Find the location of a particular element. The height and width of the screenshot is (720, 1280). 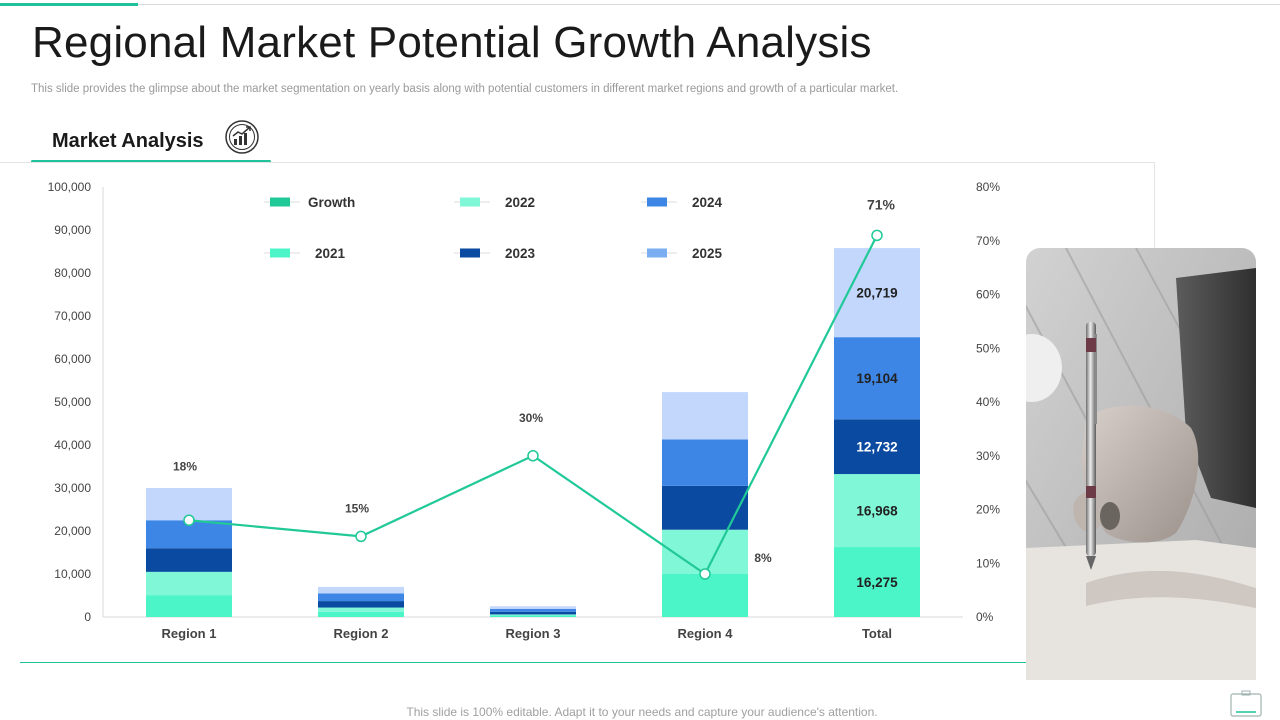

section-title: Market Analysis is located at coordinates (128, 141).